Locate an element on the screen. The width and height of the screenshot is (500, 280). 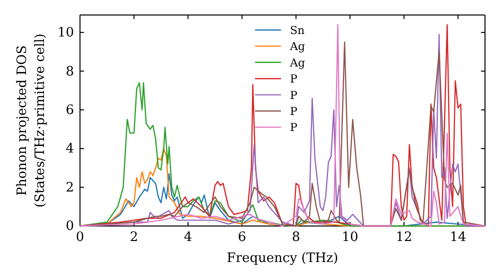
y-tick-label: 6 is located at coordinates (70, 110).